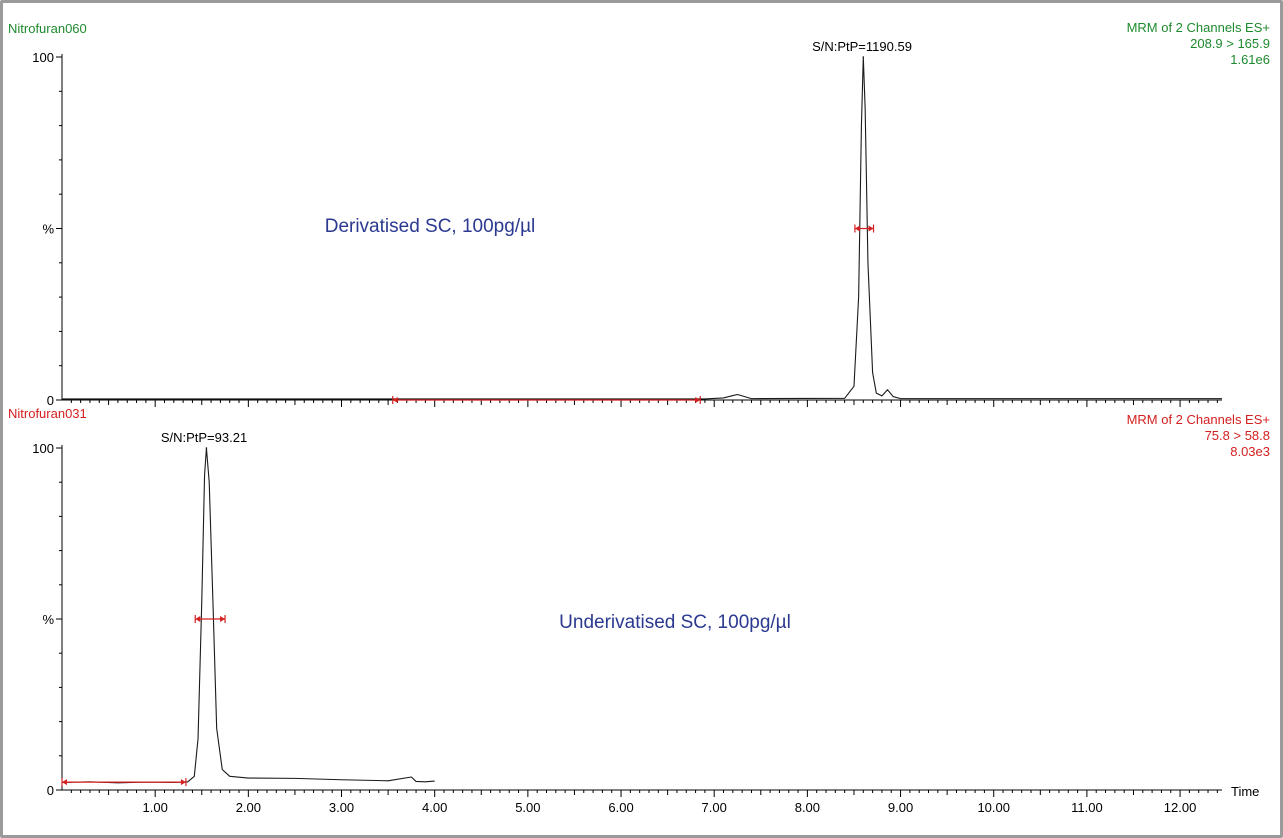  I want to click on top-y-tick-label: %, so click(48, 229).